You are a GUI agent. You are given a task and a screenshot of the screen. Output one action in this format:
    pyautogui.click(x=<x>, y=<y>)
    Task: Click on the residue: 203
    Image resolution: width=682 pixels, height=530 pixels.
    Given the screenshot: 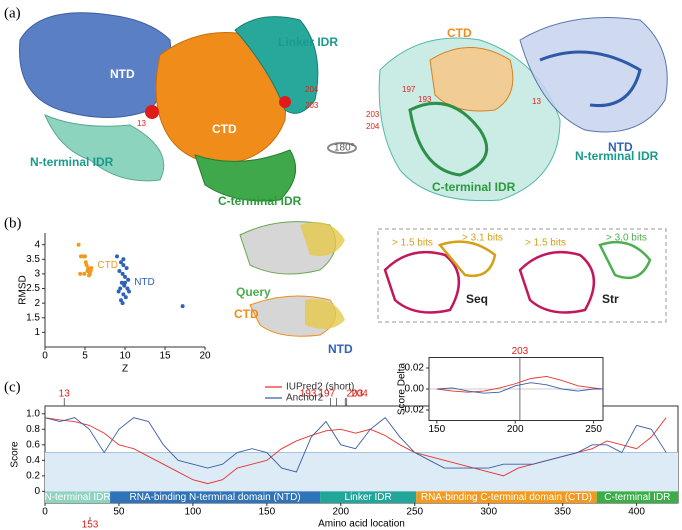 What is the action you would take?
    pyautogui.click(x=373, y=114)
    